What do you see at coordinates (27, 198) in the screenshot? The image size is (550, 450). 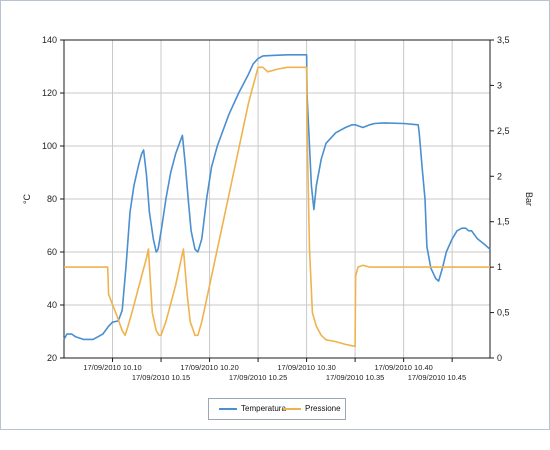 I see `y-axis-left-label: °C` at bounding box center [27, 198].